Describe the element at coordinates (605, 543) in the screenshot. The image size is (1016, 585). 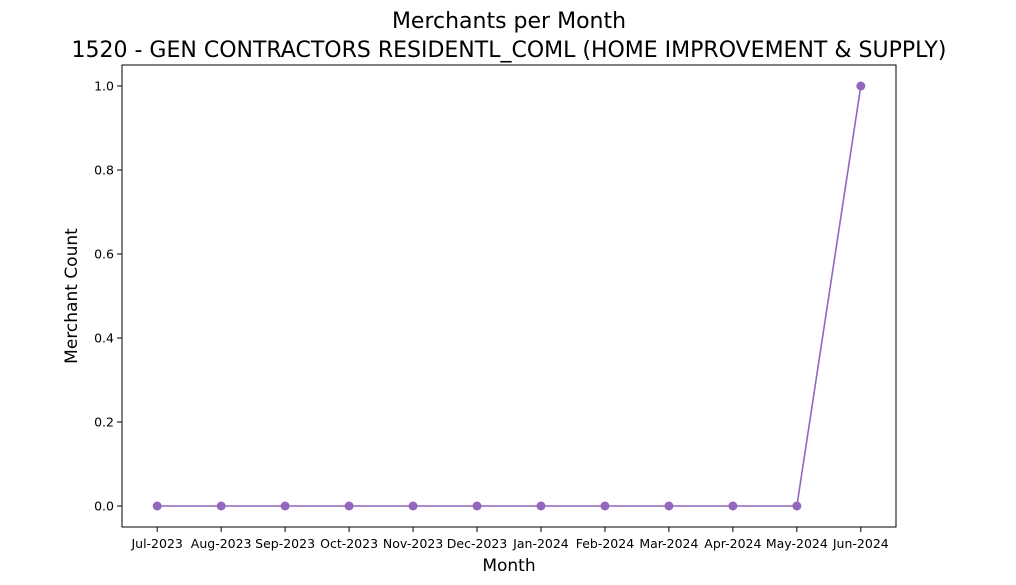
I see `x-tick-label: Feb-2024` at that location.